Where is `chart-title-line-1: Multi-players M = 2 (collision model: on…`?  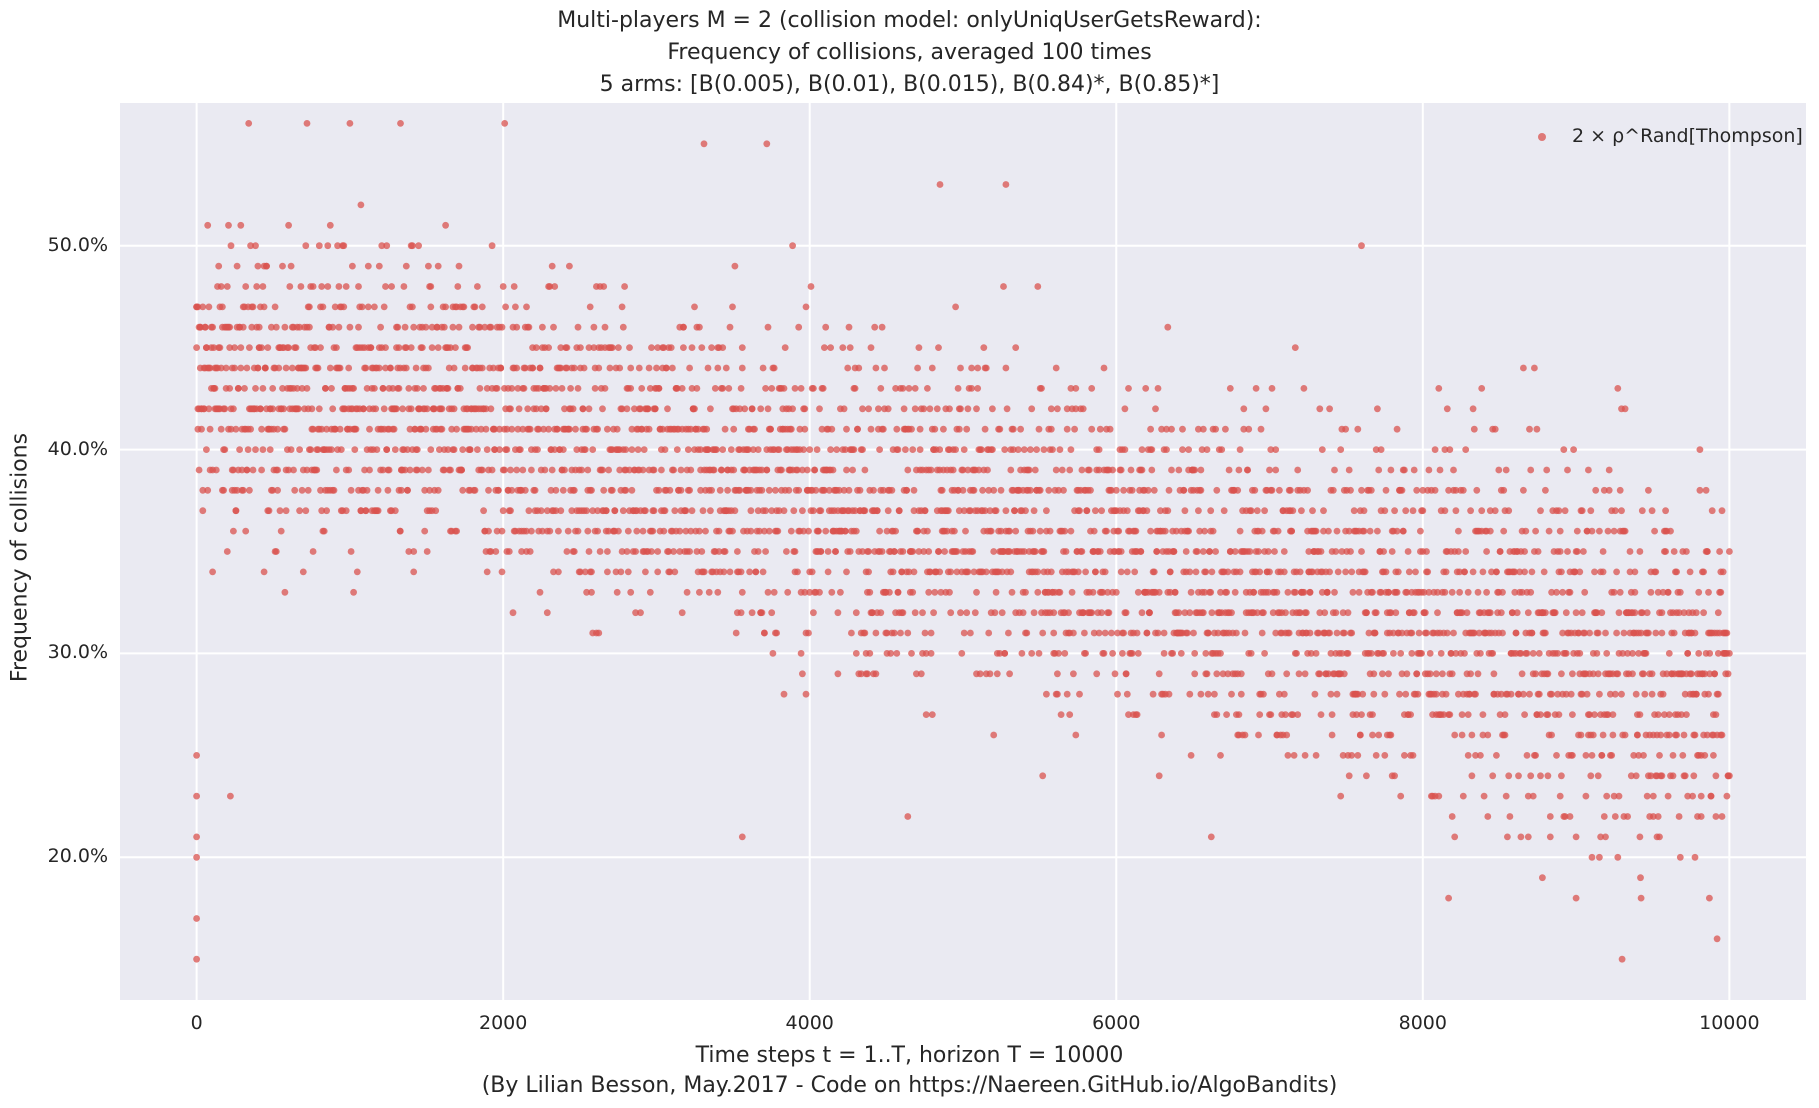 chart-title-line-1: Multi-players M = 2 (collision model: on… is located at coordinates (909, 20).